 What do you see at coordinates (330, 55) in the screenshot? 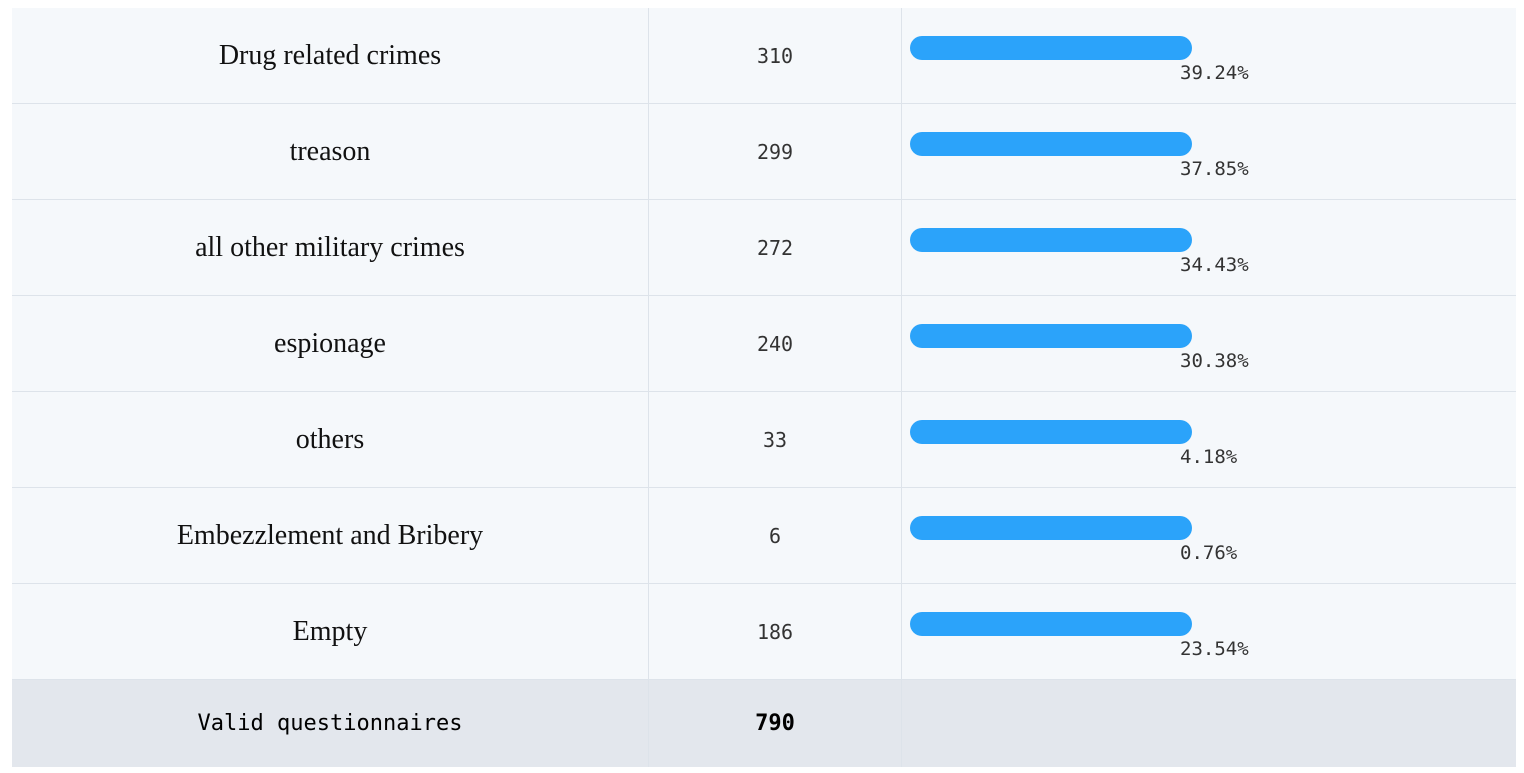
I see `row-label: Drug related crimes` at bounding box center [330, 55].